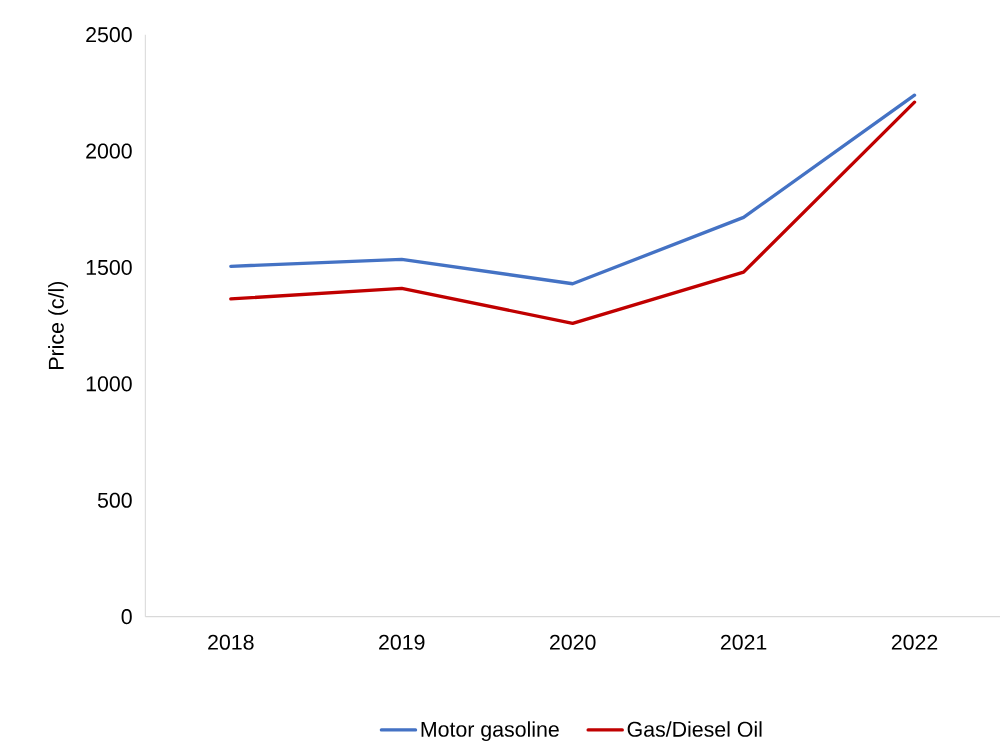 The image size is (1004, 744). Describe the element at coordinates (231, 642) in the screenshot. I see `x-tick-label: 2018` at that location.